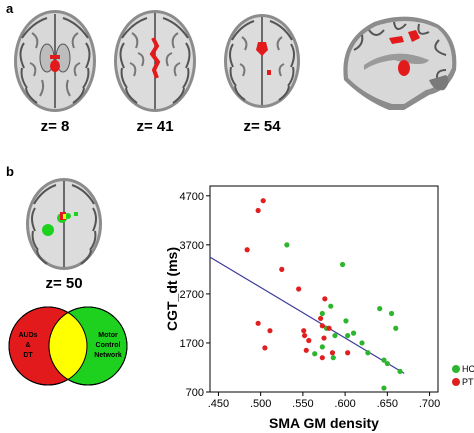 The width and height of the screenshot is (474, 433). I want to click on axial-slice-overlay, so click(64, 224).